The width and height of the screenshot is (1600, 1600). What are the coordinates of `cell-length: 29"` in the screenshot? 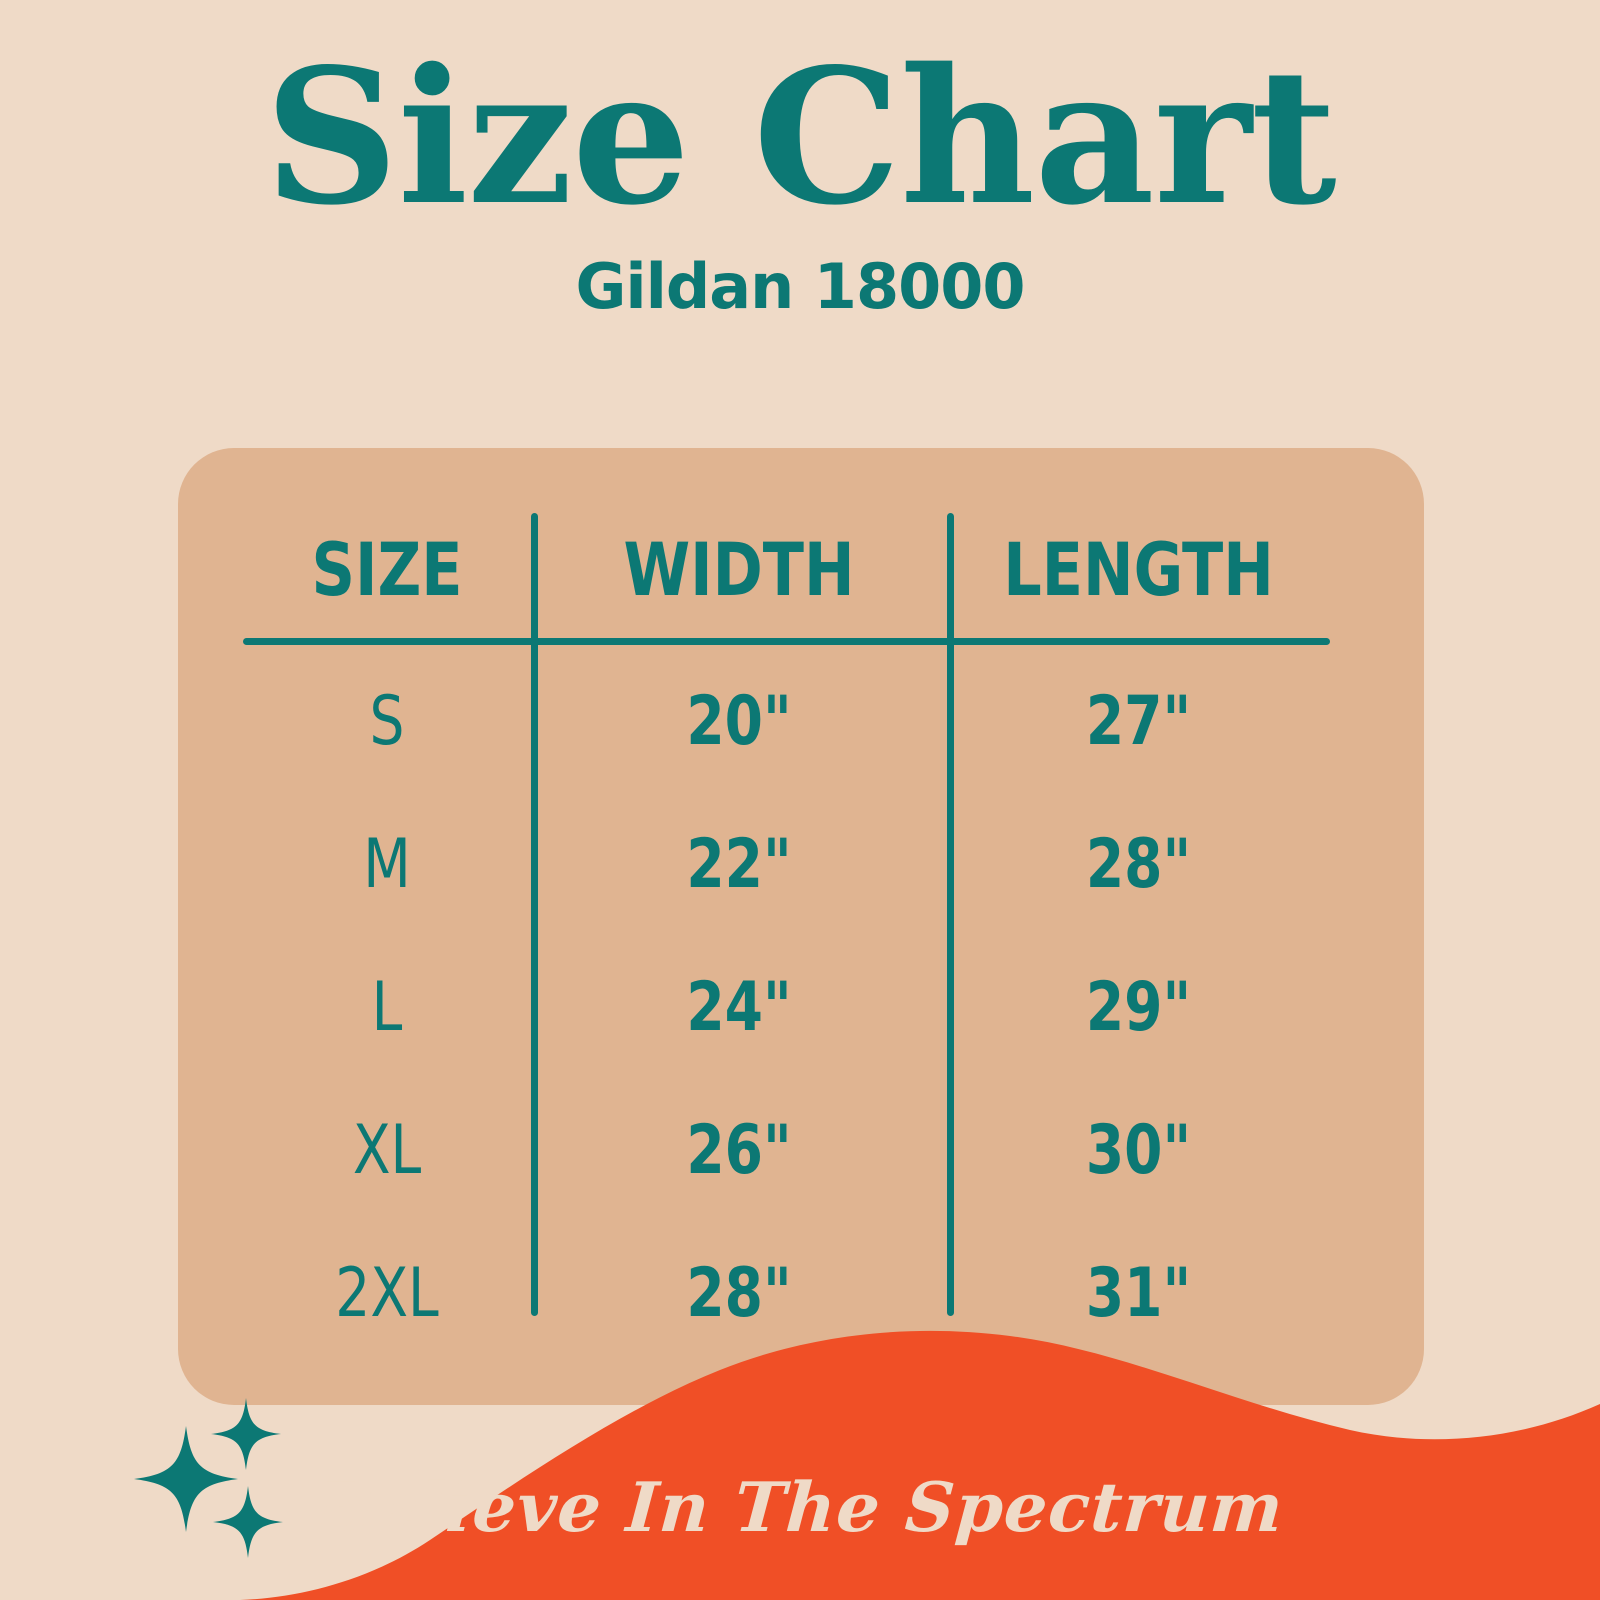 It's located at (1138, 1007).